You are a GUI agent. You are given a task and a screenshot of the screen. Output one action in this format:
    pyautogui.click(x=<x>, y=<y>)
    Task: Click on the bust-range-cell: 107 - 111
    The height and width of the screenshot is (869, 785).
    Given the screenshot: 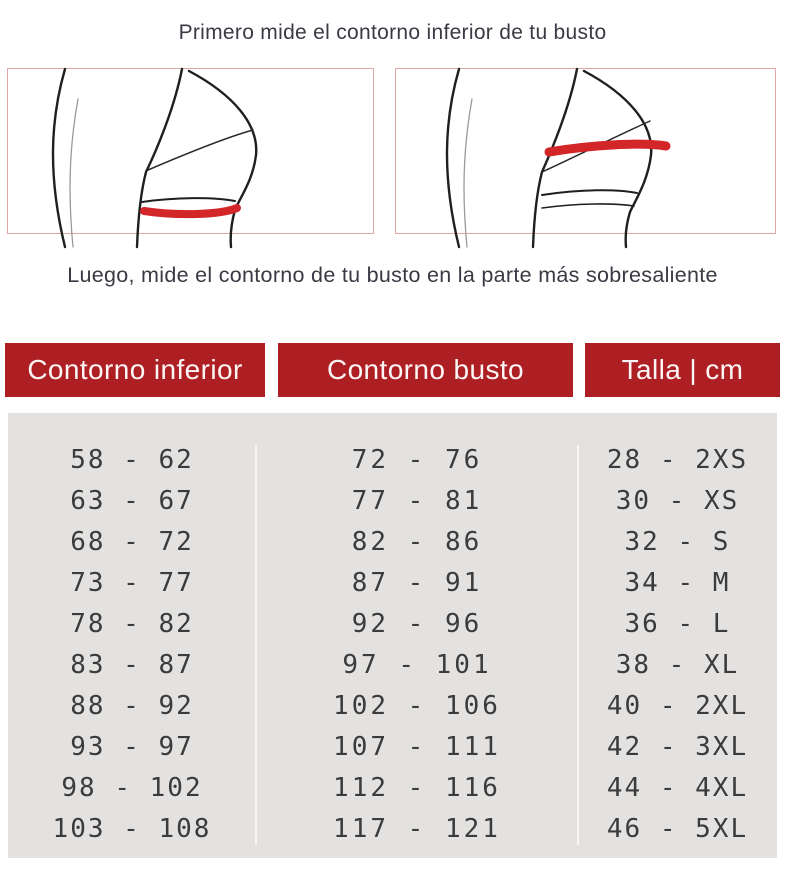 What is the action you would take?
    pyautogui.click(x=417, y=746)
    